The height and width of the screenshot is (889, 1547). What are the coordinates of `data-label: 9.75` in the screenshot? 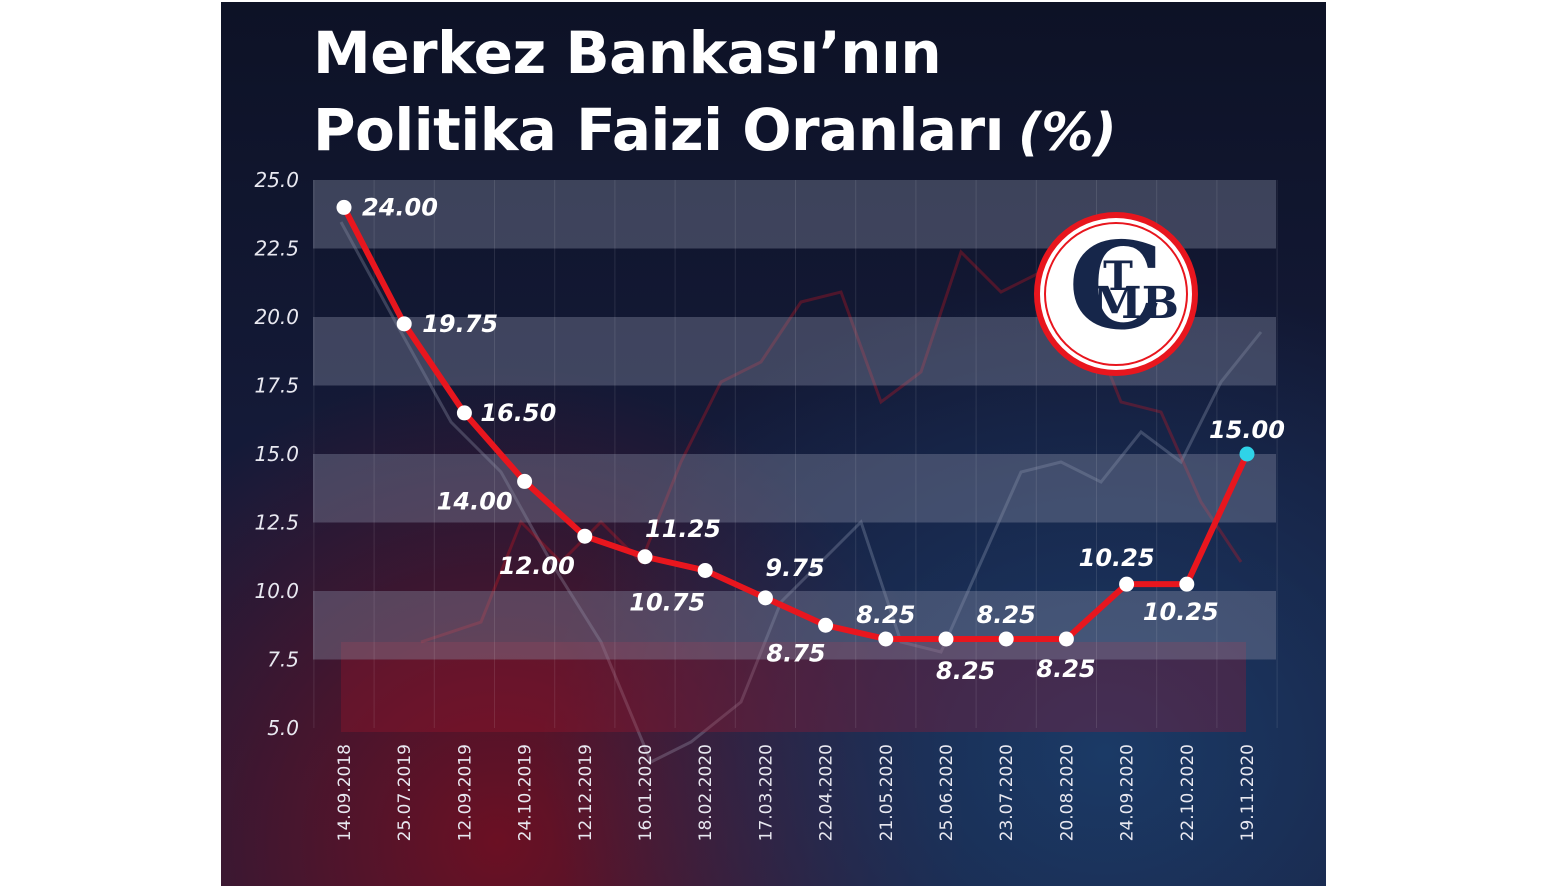 It's located at (794, 568).